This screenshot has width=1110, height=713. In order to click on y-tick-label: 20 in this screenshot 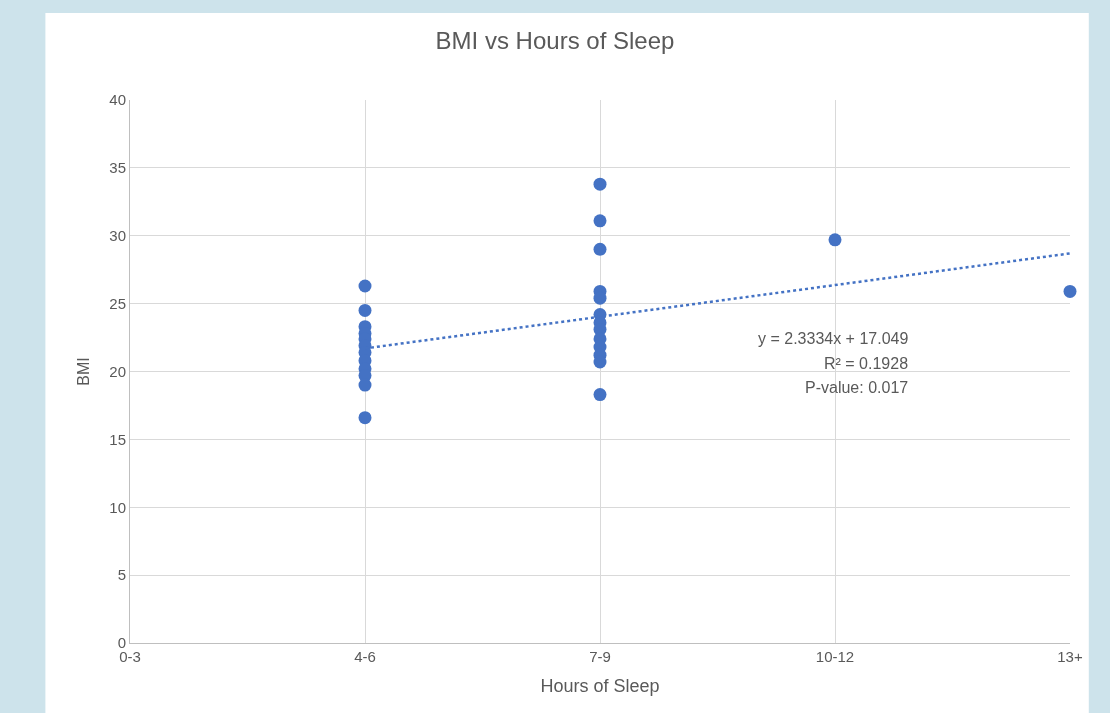, I will do `click(117, 371)`.